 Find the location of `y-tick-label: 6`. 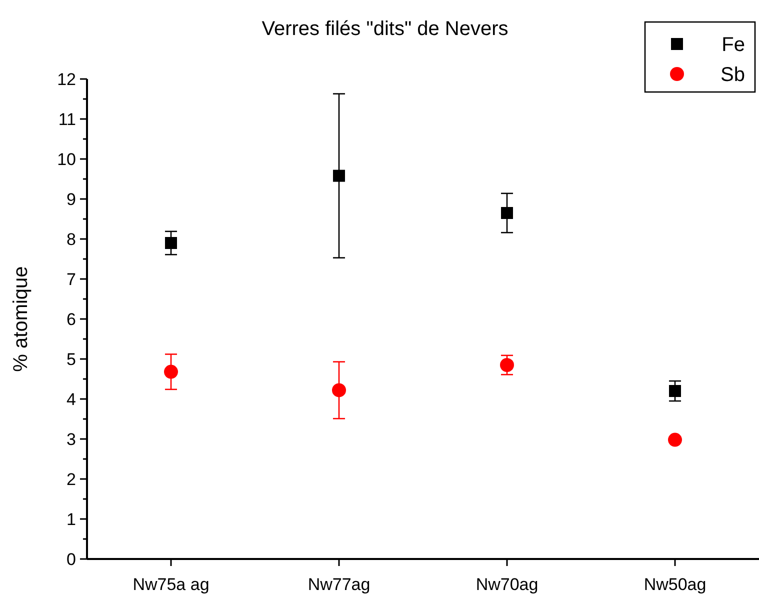

y-tick-label: 6 is located at coordinates (71, 319).